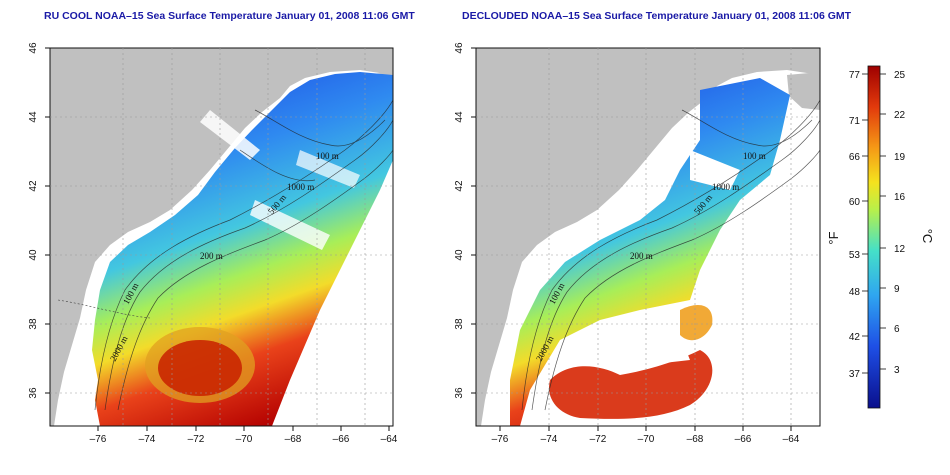 This screenshot has width=950, height=475. I want to click on celsius-label: °C, so click(927, 236).